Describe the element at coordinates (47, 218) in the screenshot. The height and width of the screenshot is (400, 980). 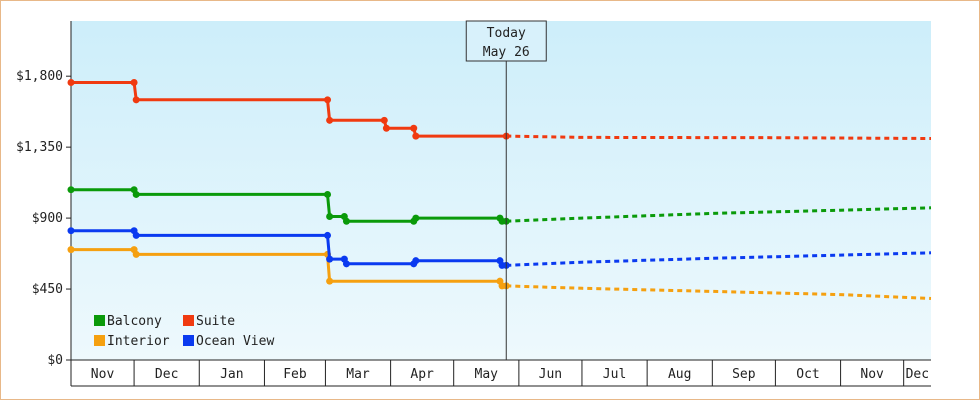
I see `y-tick-label: $900` at that location.